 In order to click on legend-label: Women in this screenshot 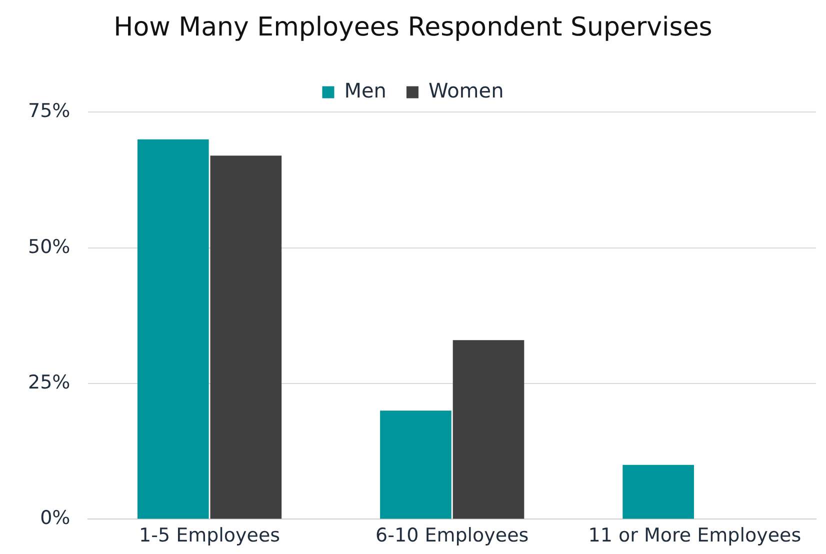, I will do `click(466, 90)`.